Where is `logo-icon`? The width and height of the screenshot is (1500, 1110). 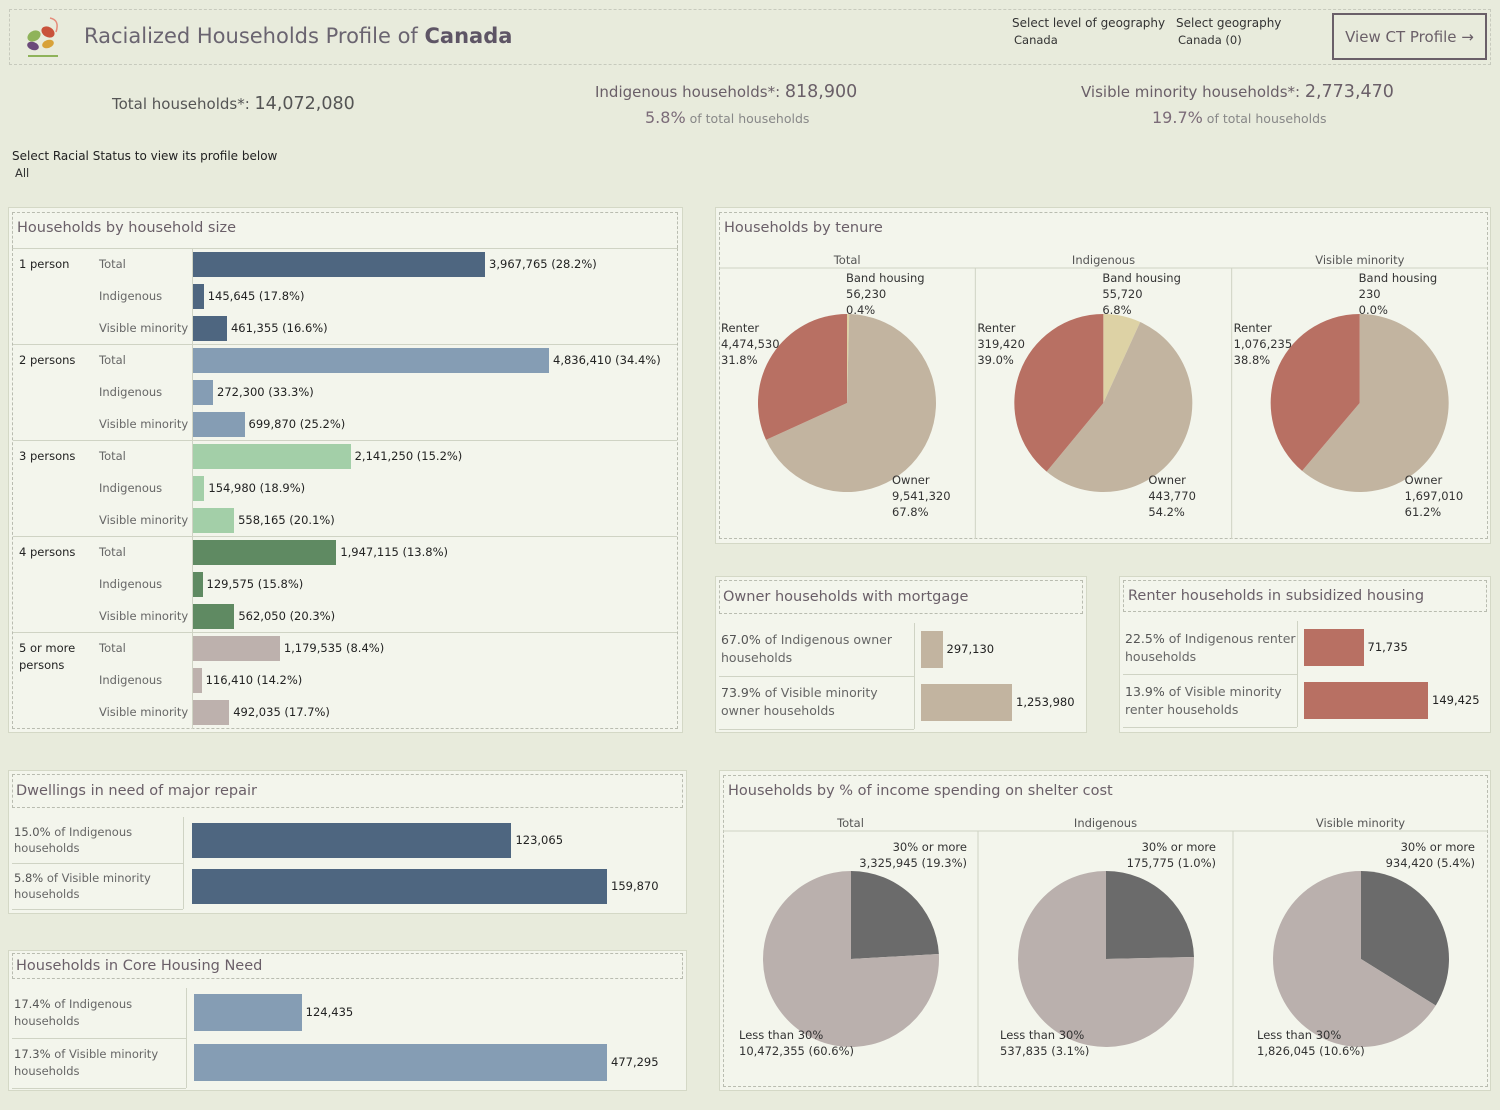
logo-icon is located at coordinates (42, 37).